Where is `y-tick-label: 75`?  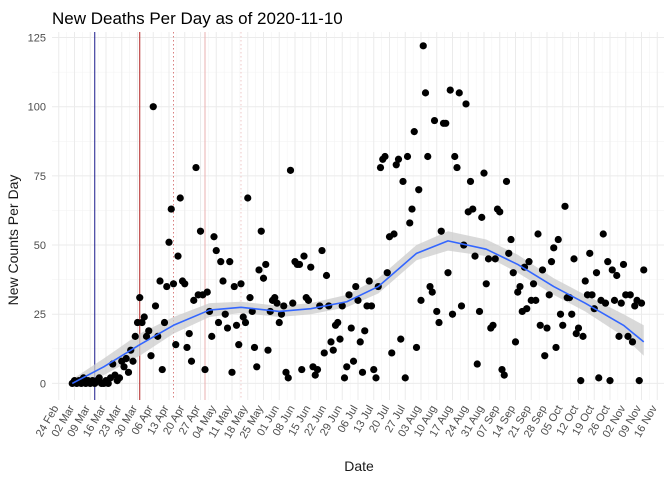 y-tick-label: 75 is located at coordinates (40, 177).